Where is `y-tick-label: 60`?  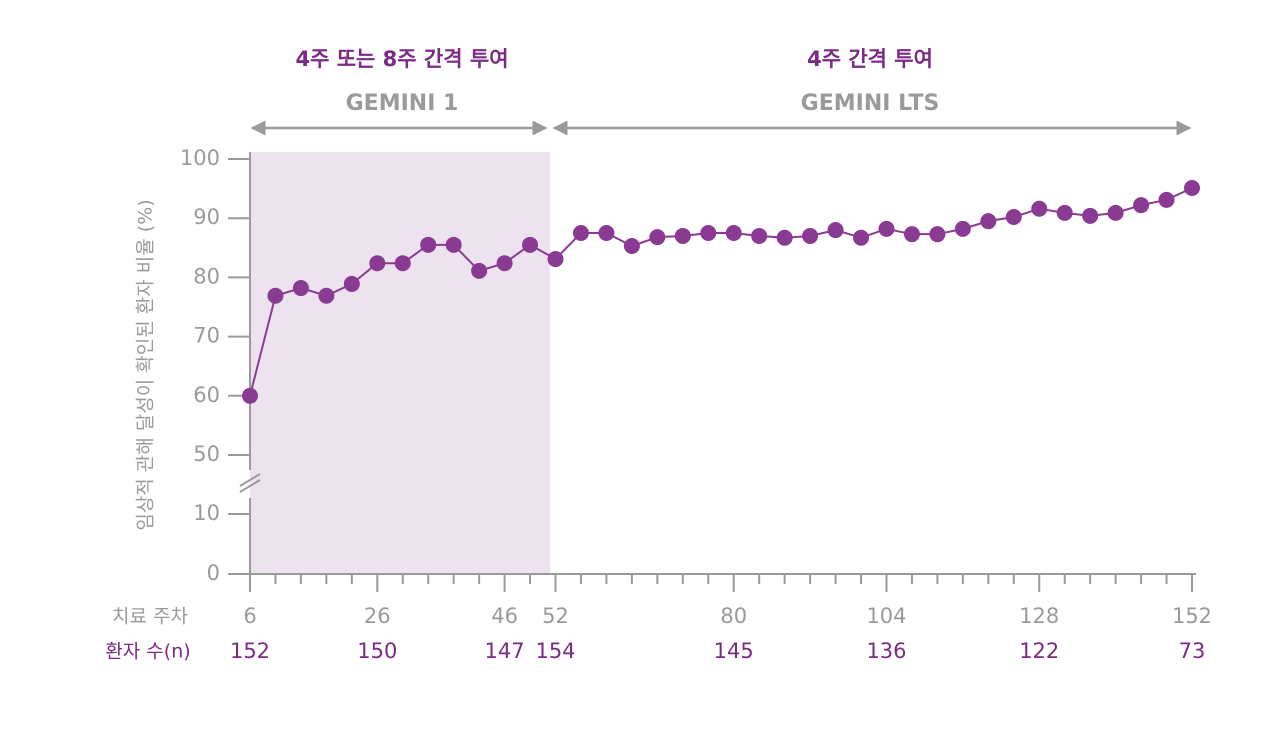
y-tick-label: 60 is located at coordinates (206, 395).